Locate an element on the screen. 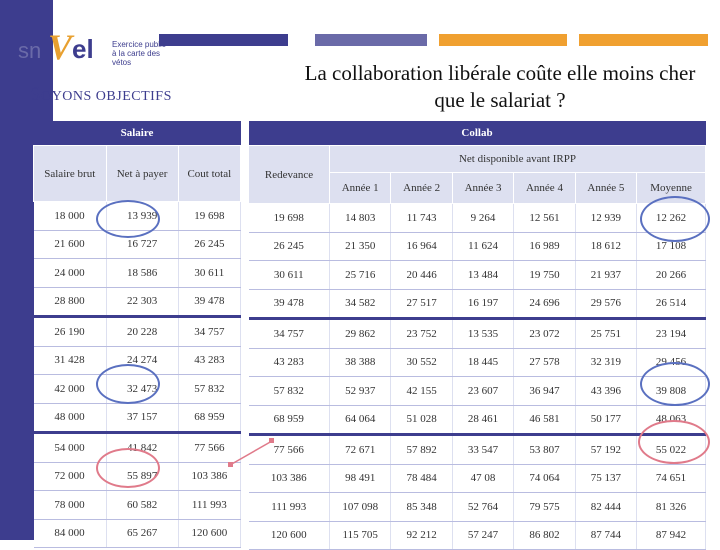 Image resolution: width=720 pixels, height=550 pixels. table-cell: 18 612 is located at coordinates (606, 246).